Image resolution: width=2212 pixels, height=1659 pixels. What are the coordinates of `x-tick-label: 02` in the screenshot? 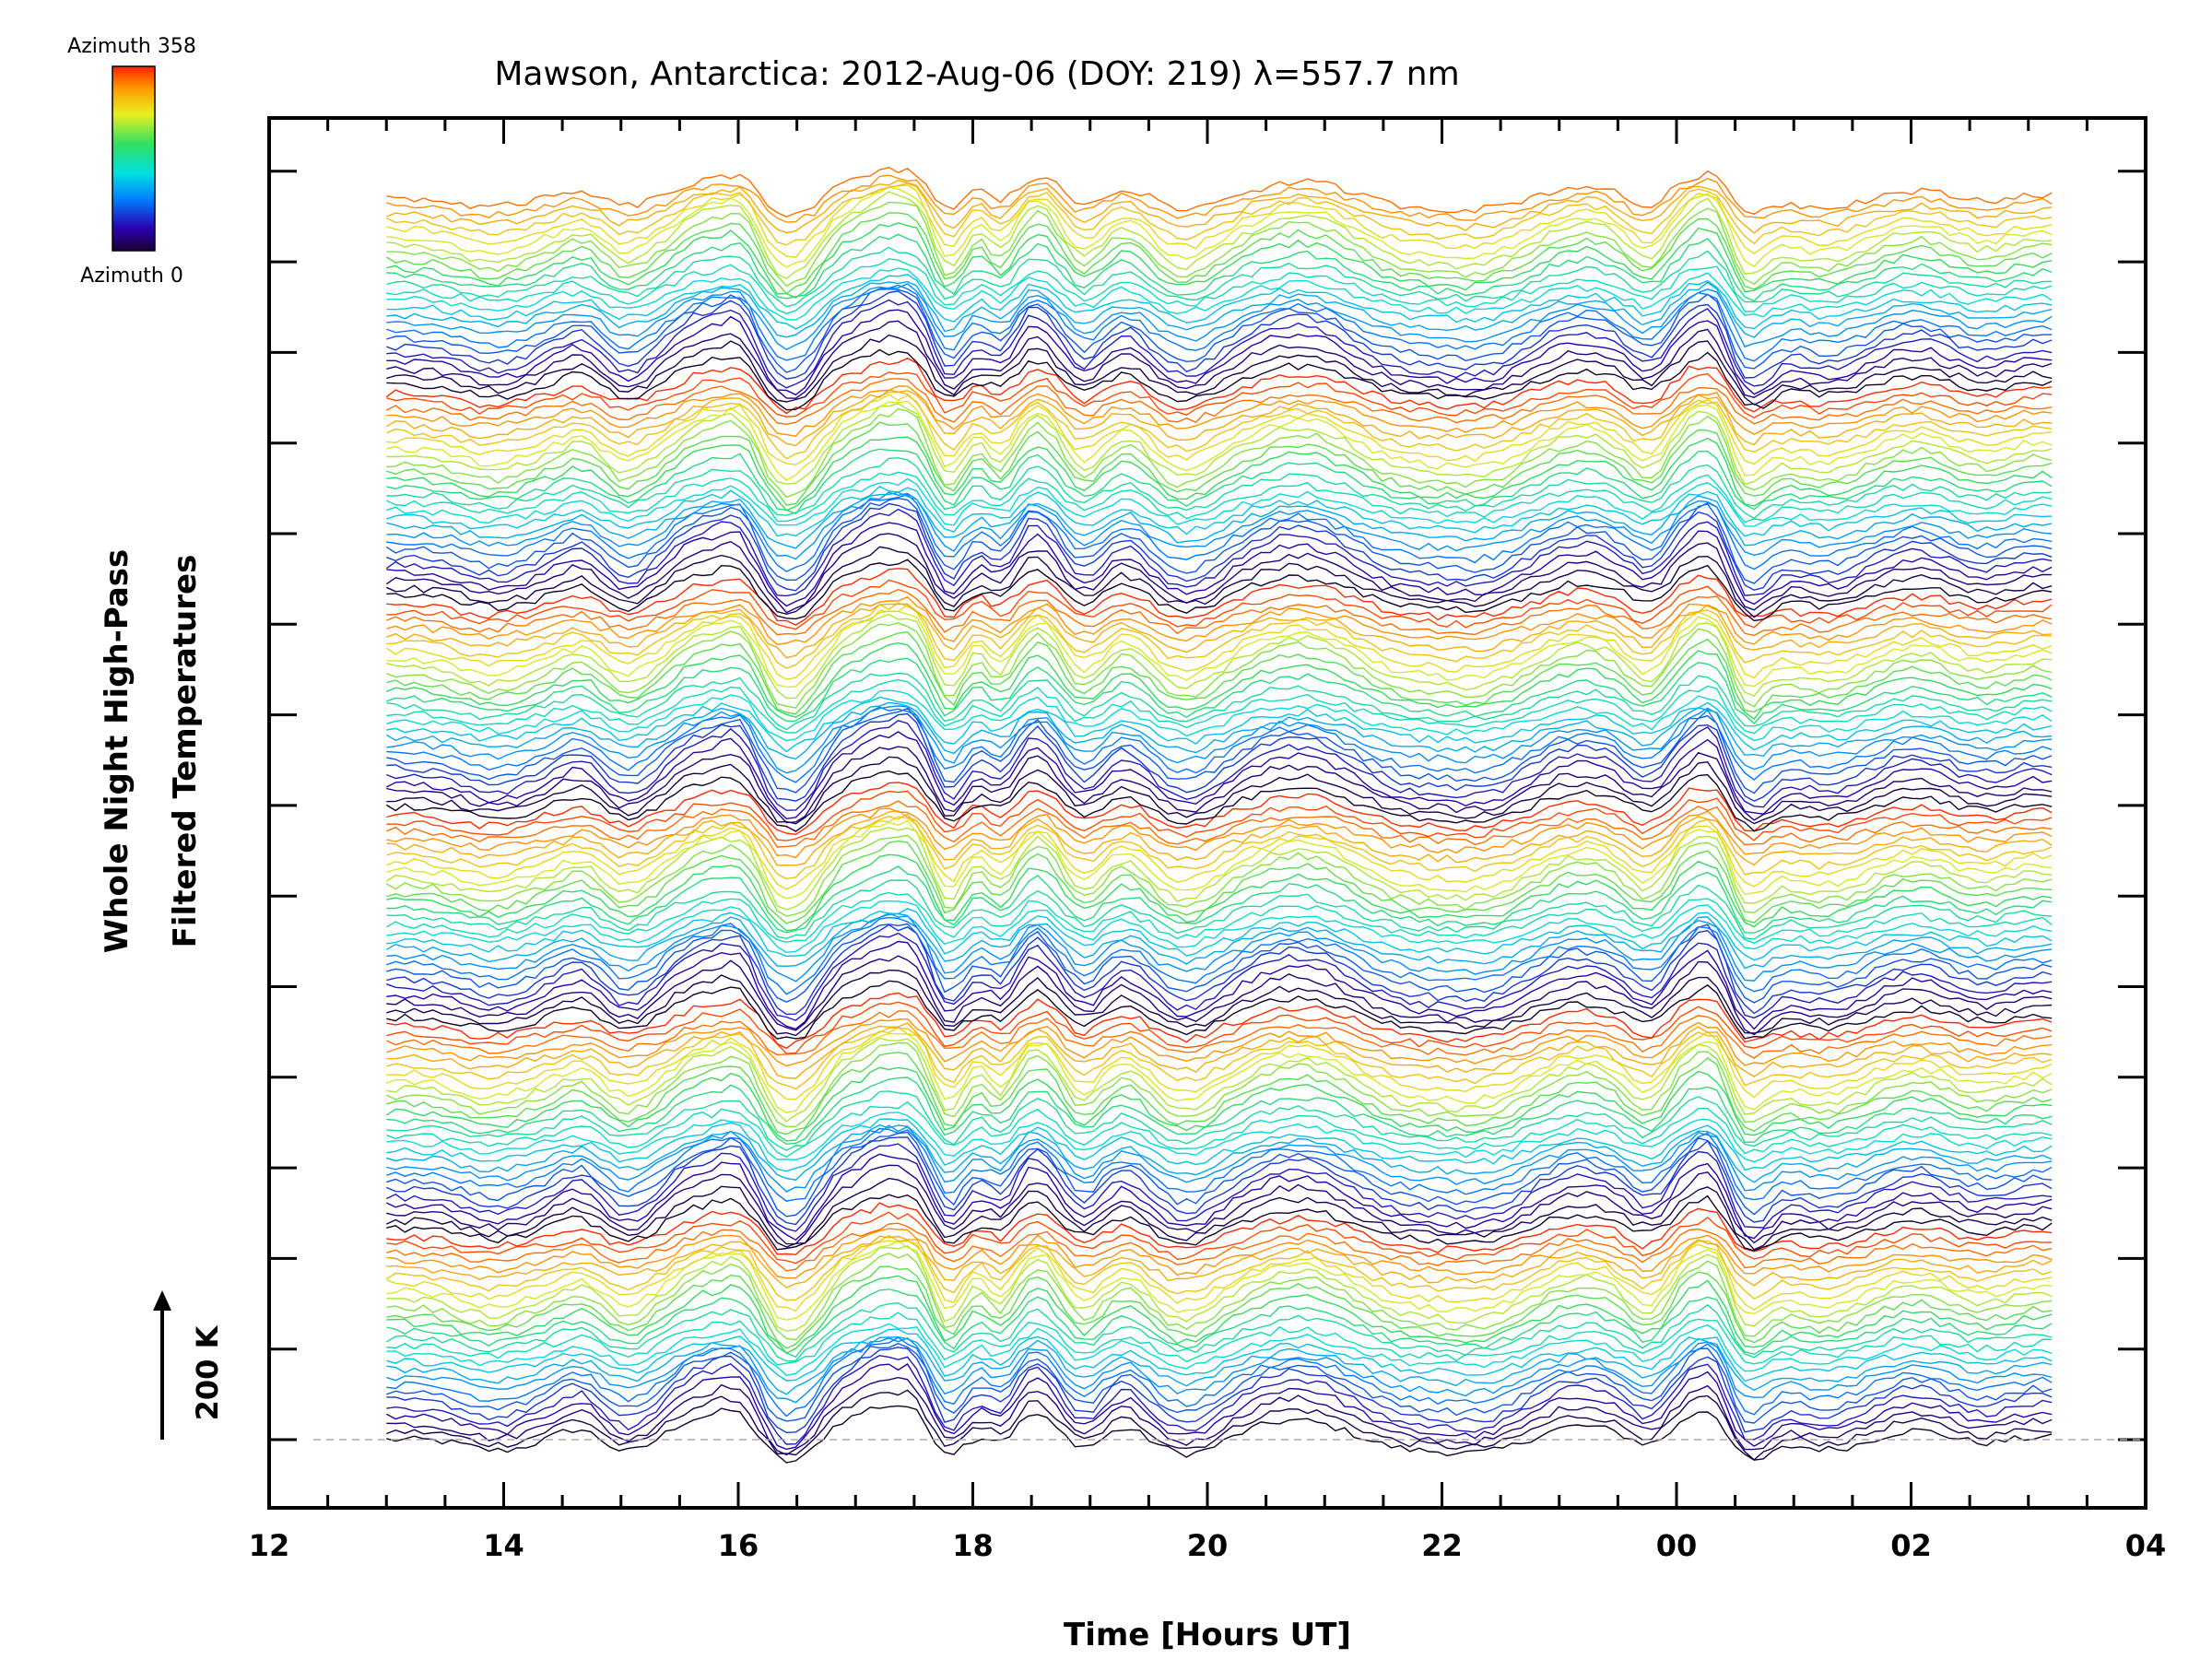 It's located at (1911, 1545).